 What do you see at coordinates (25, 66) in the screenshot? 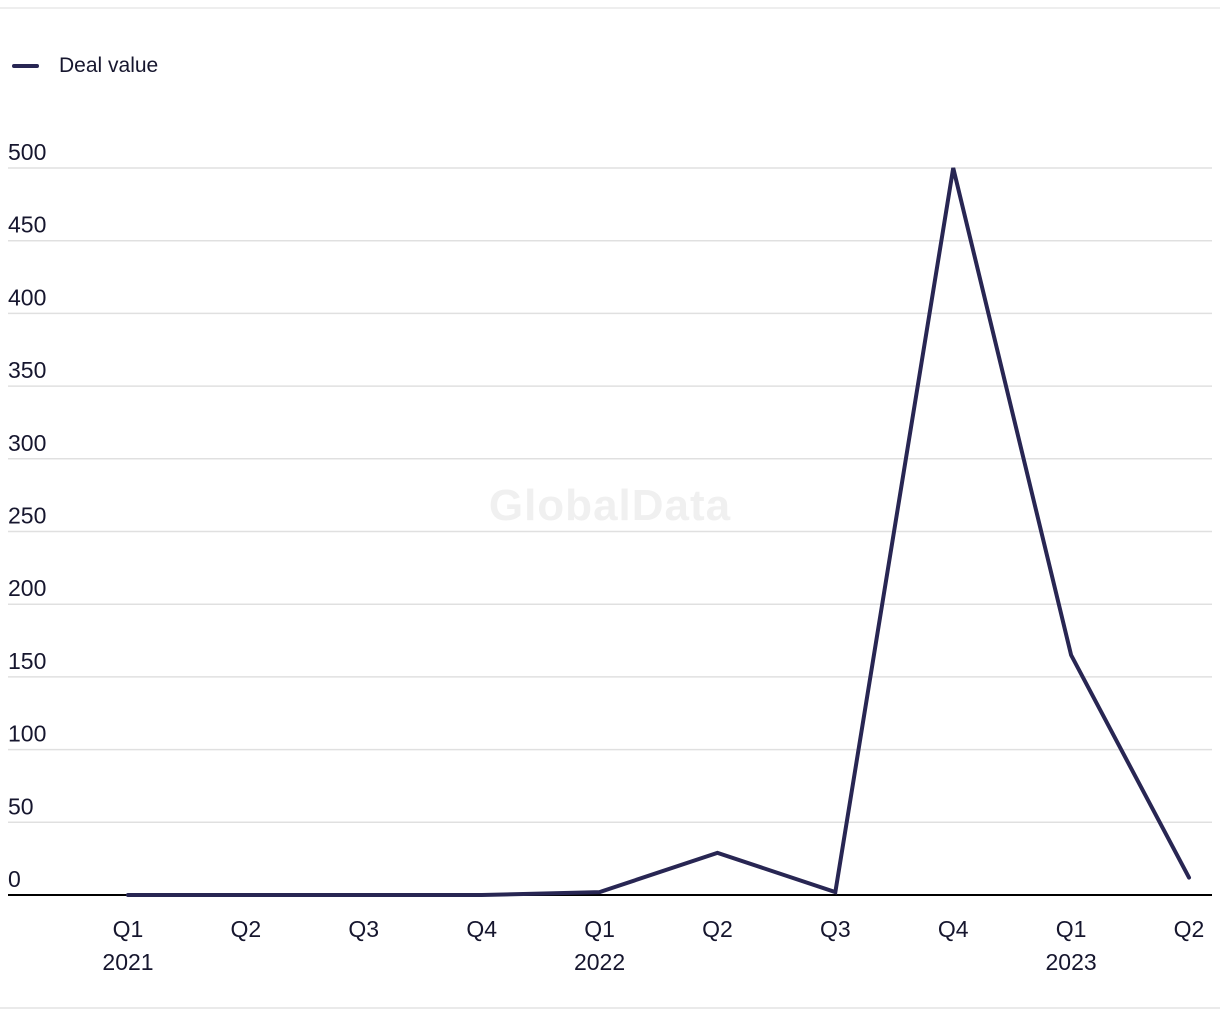
I see `line-series-icon` at bounding box center [25, 66].